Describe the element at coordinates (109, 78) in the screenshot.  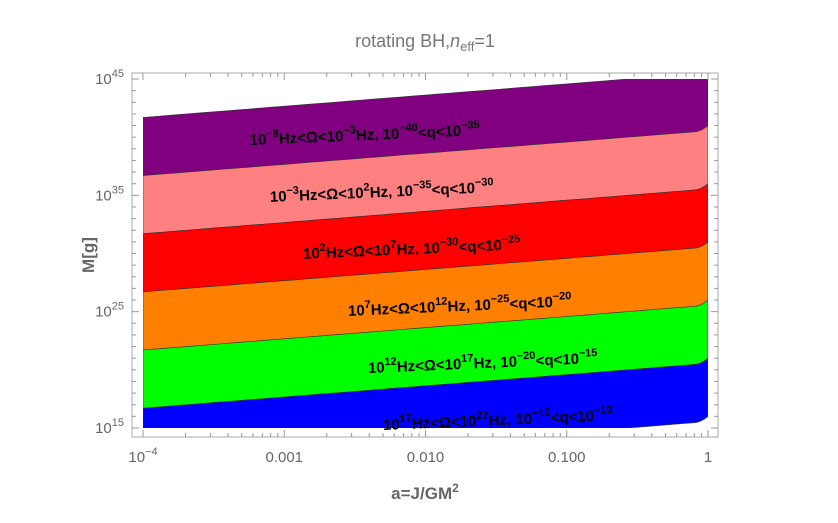
I see `y-tick-label: 1045` at that location.